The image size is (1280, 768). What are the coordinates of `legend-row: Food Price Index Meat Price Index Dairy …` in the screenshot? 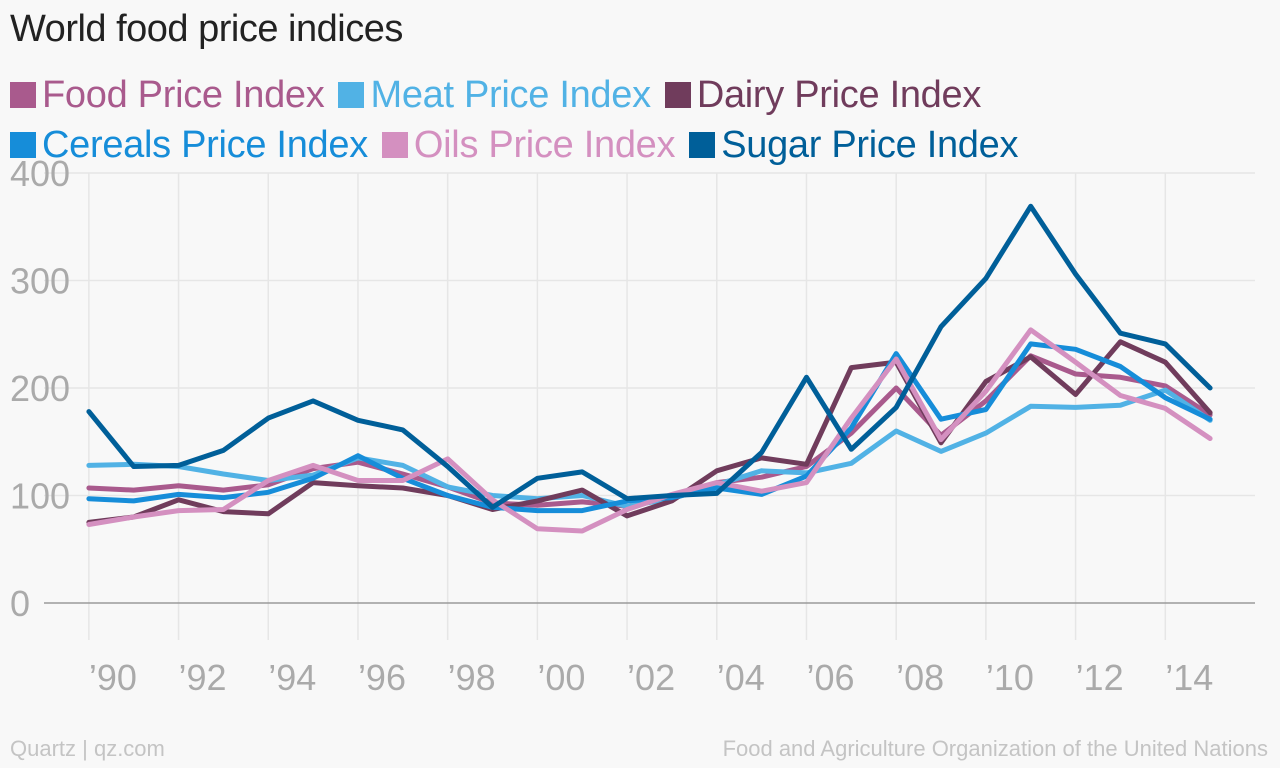 It's located at (610, 95).